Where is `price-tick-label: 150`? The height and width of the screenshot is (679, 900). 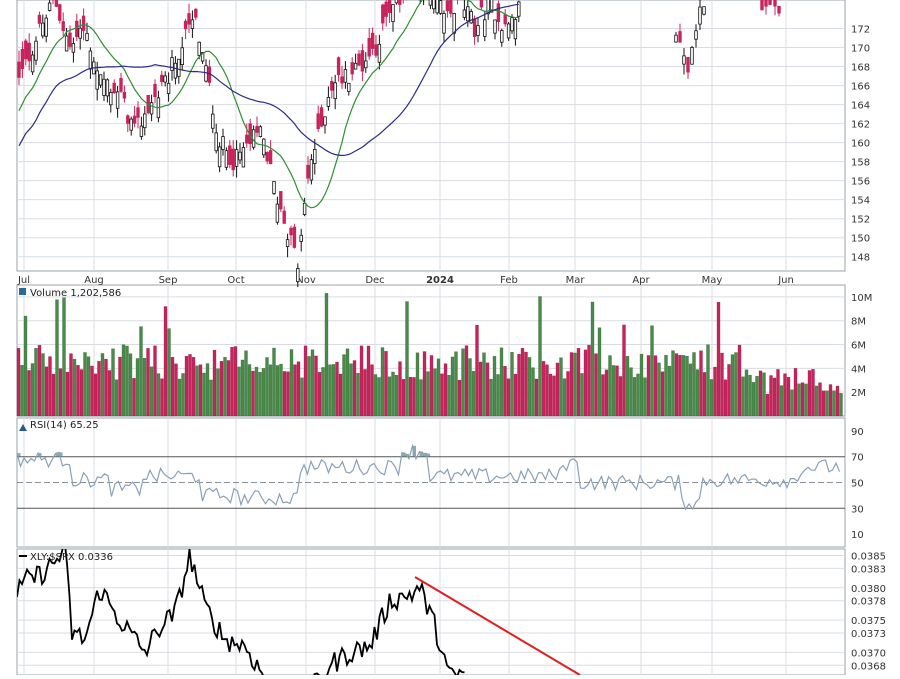
price-tick-label: 150 is located at coordinates (860, 239).